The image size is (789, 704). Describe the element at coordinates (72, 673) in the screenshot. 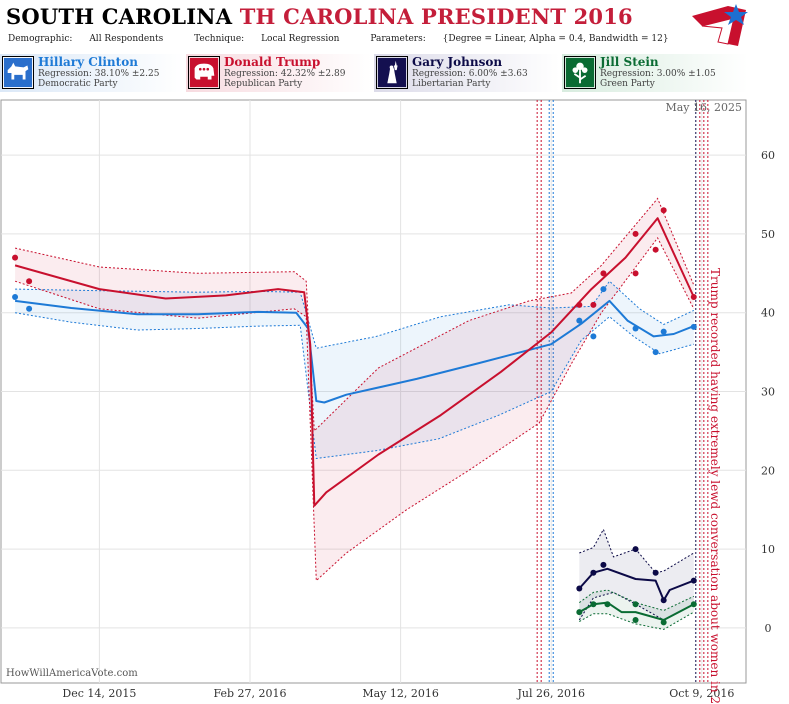

I see `site-credit: HowWillAmericaVote.com` at that location.